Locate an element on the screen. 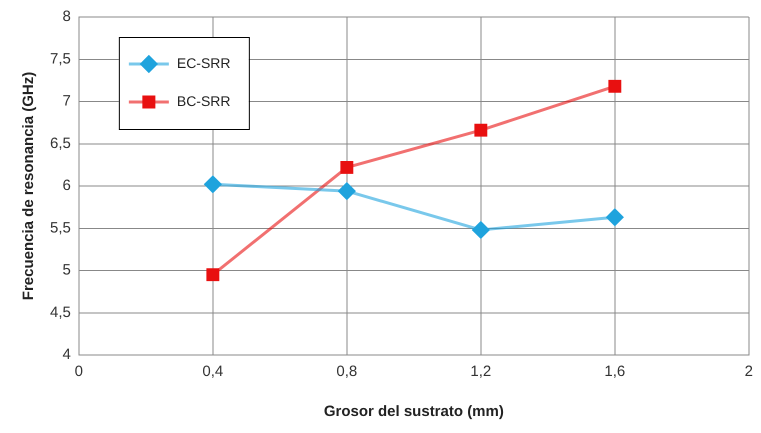 Image resolution: width=761 pixels, height=433 pixels. y-tick-label: 6,5 is located at coordinates (60, 143).